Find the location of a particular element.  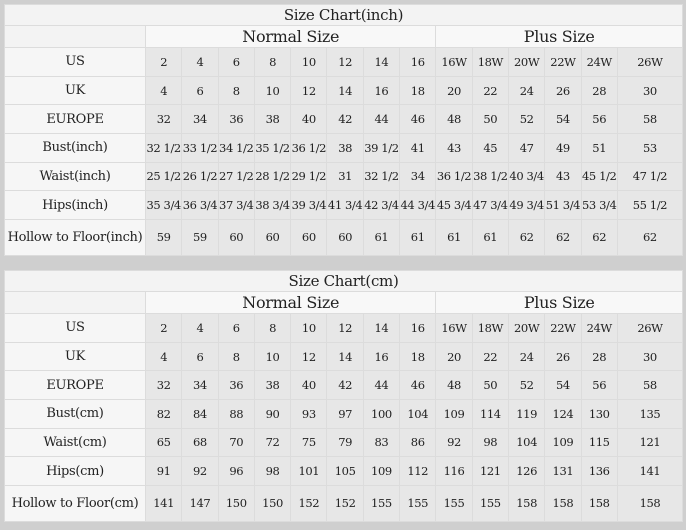

table-row: US 2 4 6 8 10 12 14 16 16W 18W 20W 22W 24W 26W is located at coordinates (343, 62).